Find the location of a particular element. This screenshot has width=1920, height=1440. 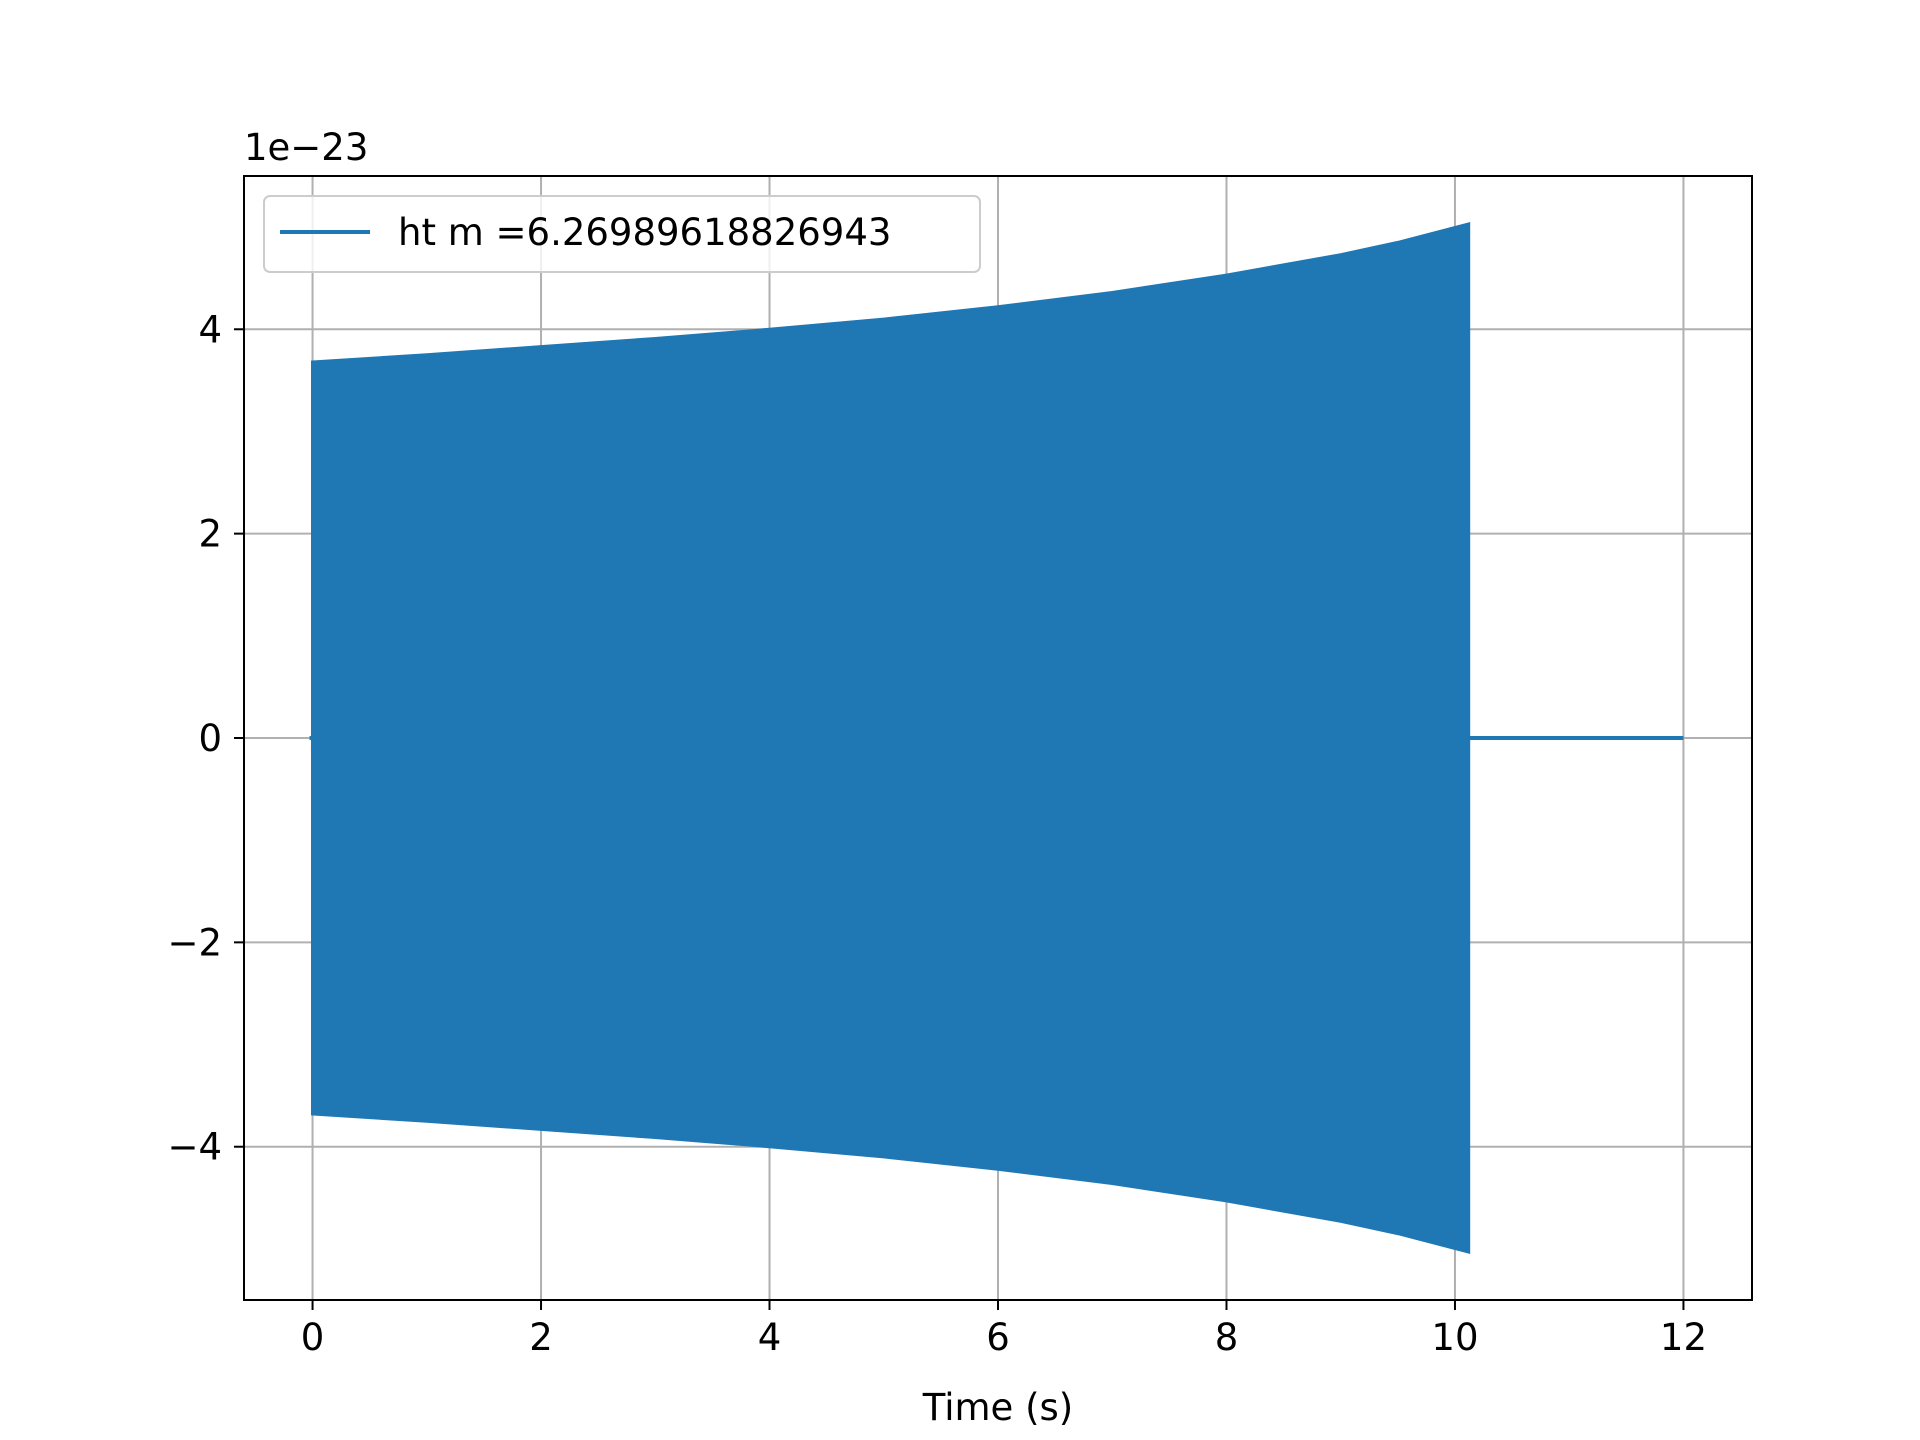

x-tick-label: 8 is located at coordinates (1227, 1337).